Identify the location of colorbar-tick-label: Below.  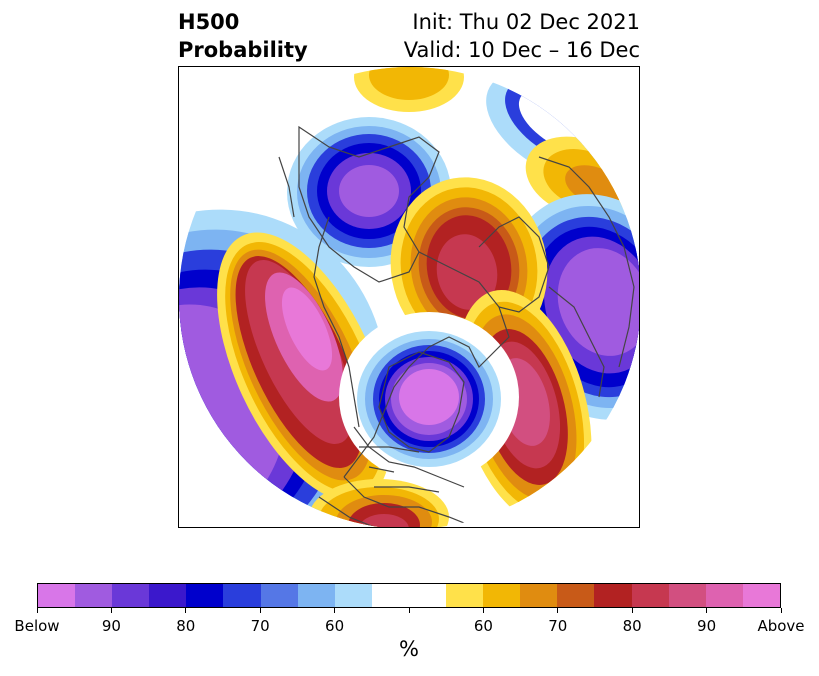
(37, 626).